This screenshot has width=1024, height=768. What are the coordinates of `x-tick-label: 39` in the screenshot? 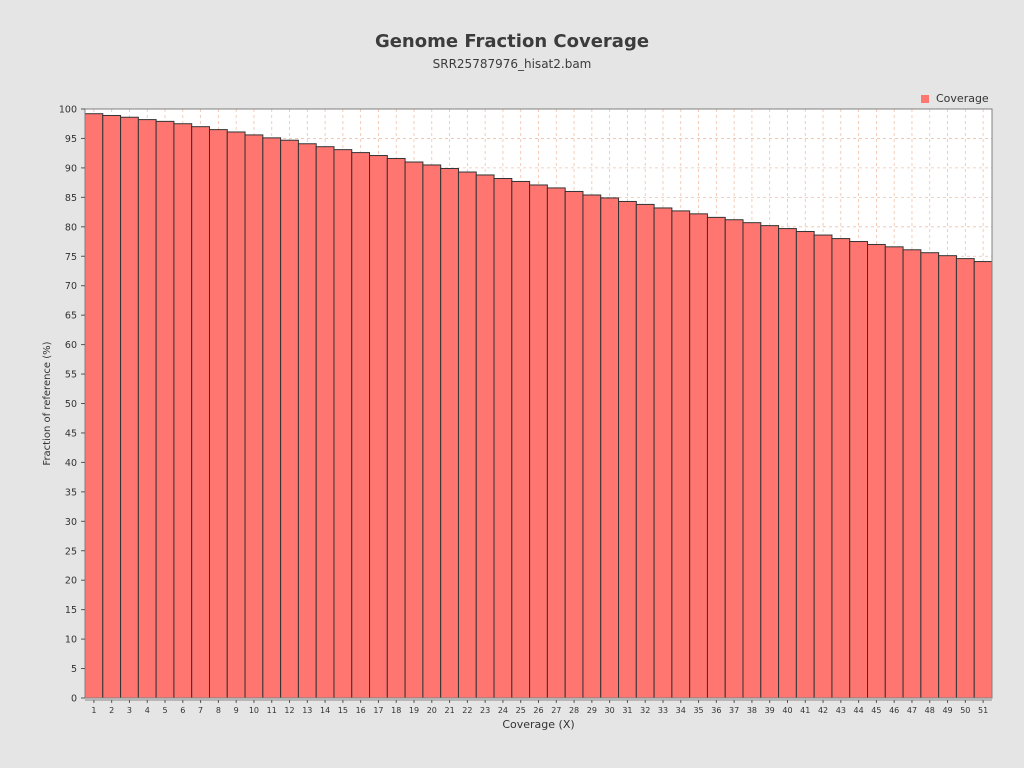 It's located at (770, 710).